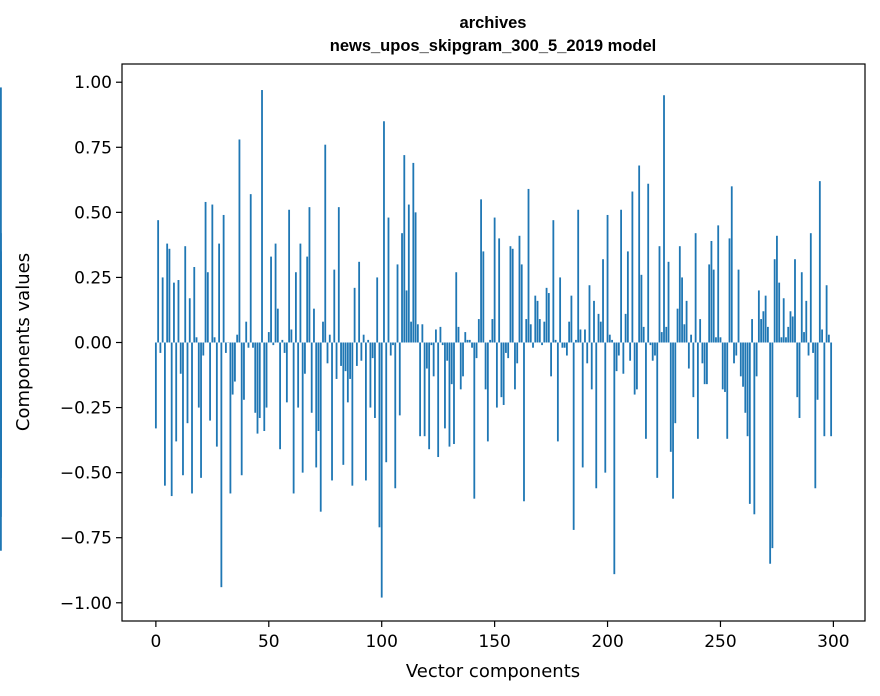  I want to click on x-tick-label: 200, so click(607, 642).